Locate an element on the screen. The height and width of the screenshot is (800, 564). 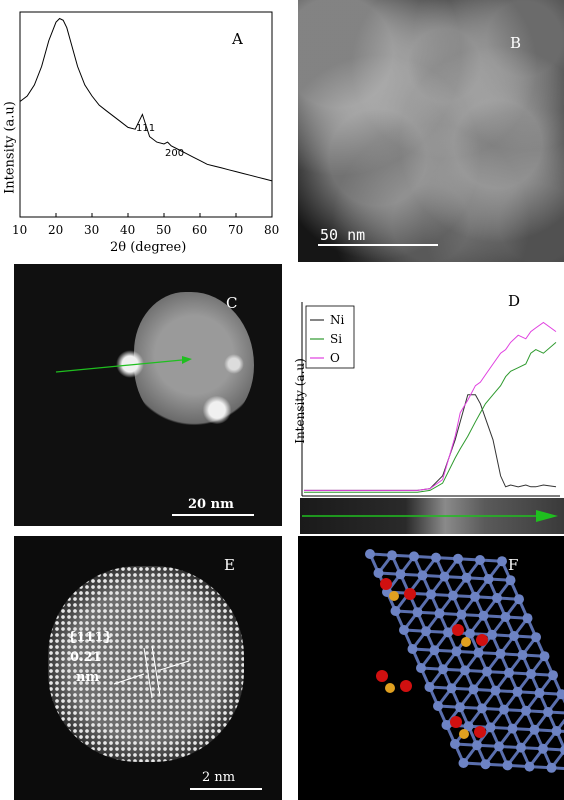
xrd-series-line is located at coordinates (146, 99).